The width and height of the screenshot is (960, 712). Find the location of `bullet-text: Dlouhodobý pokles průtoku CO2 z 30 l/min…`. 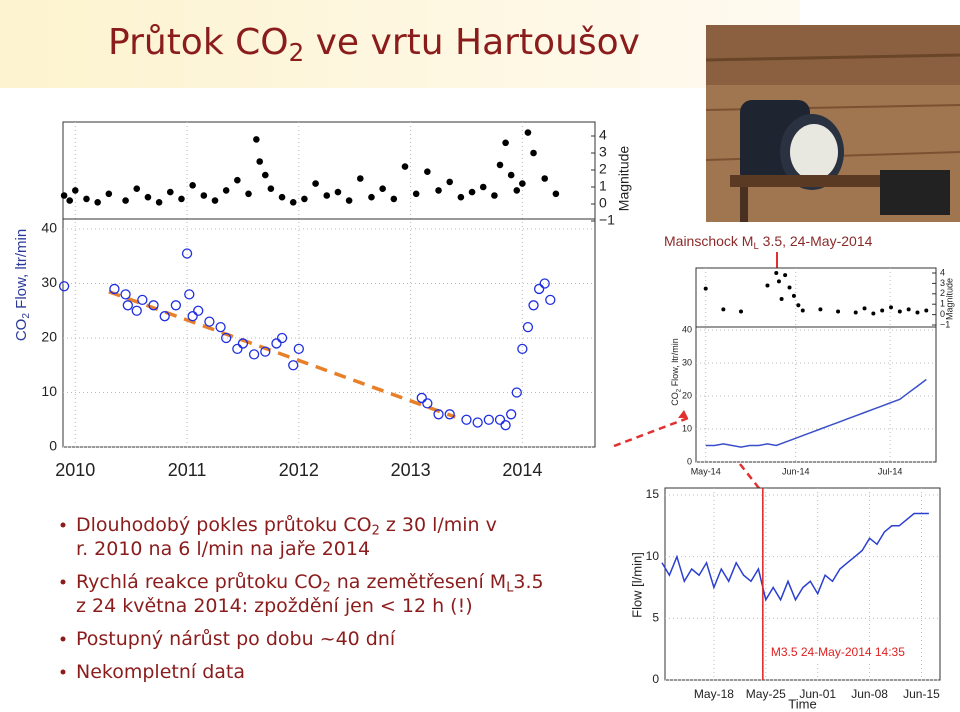

bullet-text: Dlouhodobý pokles průtoku CO2 z 30 l/min… is located at coordinates (286, 526).